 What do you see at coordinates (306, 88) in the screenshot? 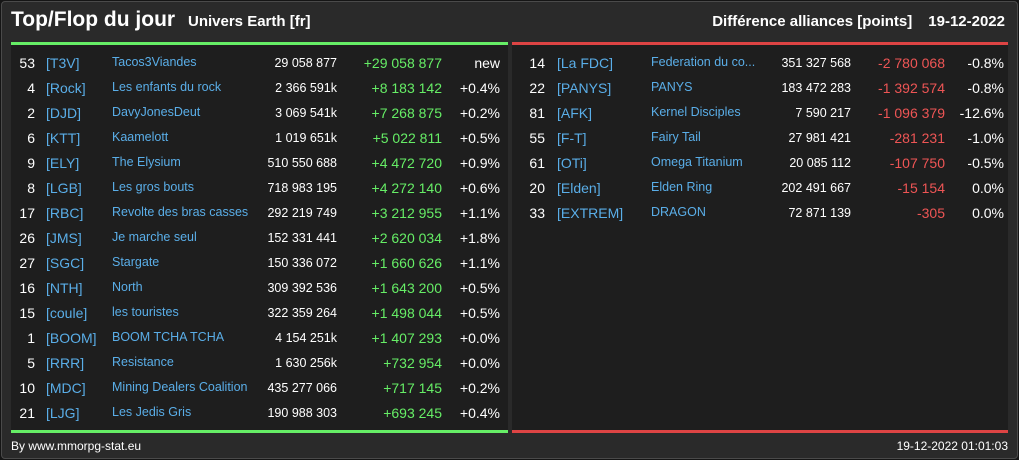
I see `total-points-cell: 2 366 591k` at bounding box center [306, 88].